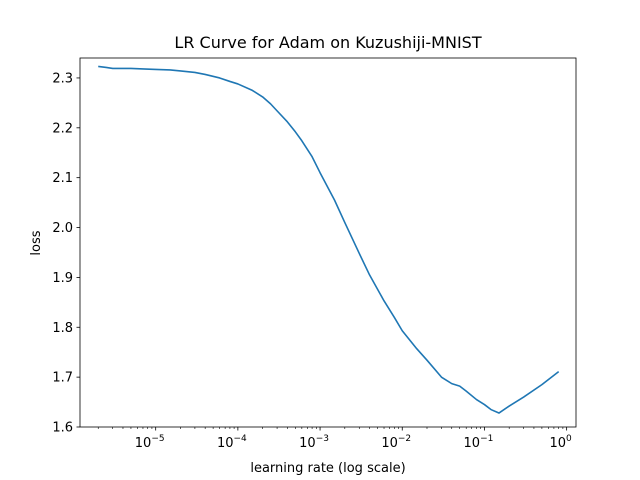 The width and height of the screenshot is (640, 480). What do you see at coordinates (66, 253) in the screenshot?
I see `y-axis-ticks: 1.6 1.7 1.8 1.9 2.0 2.1 2.2 2.3` at bounding box center [66, 253].